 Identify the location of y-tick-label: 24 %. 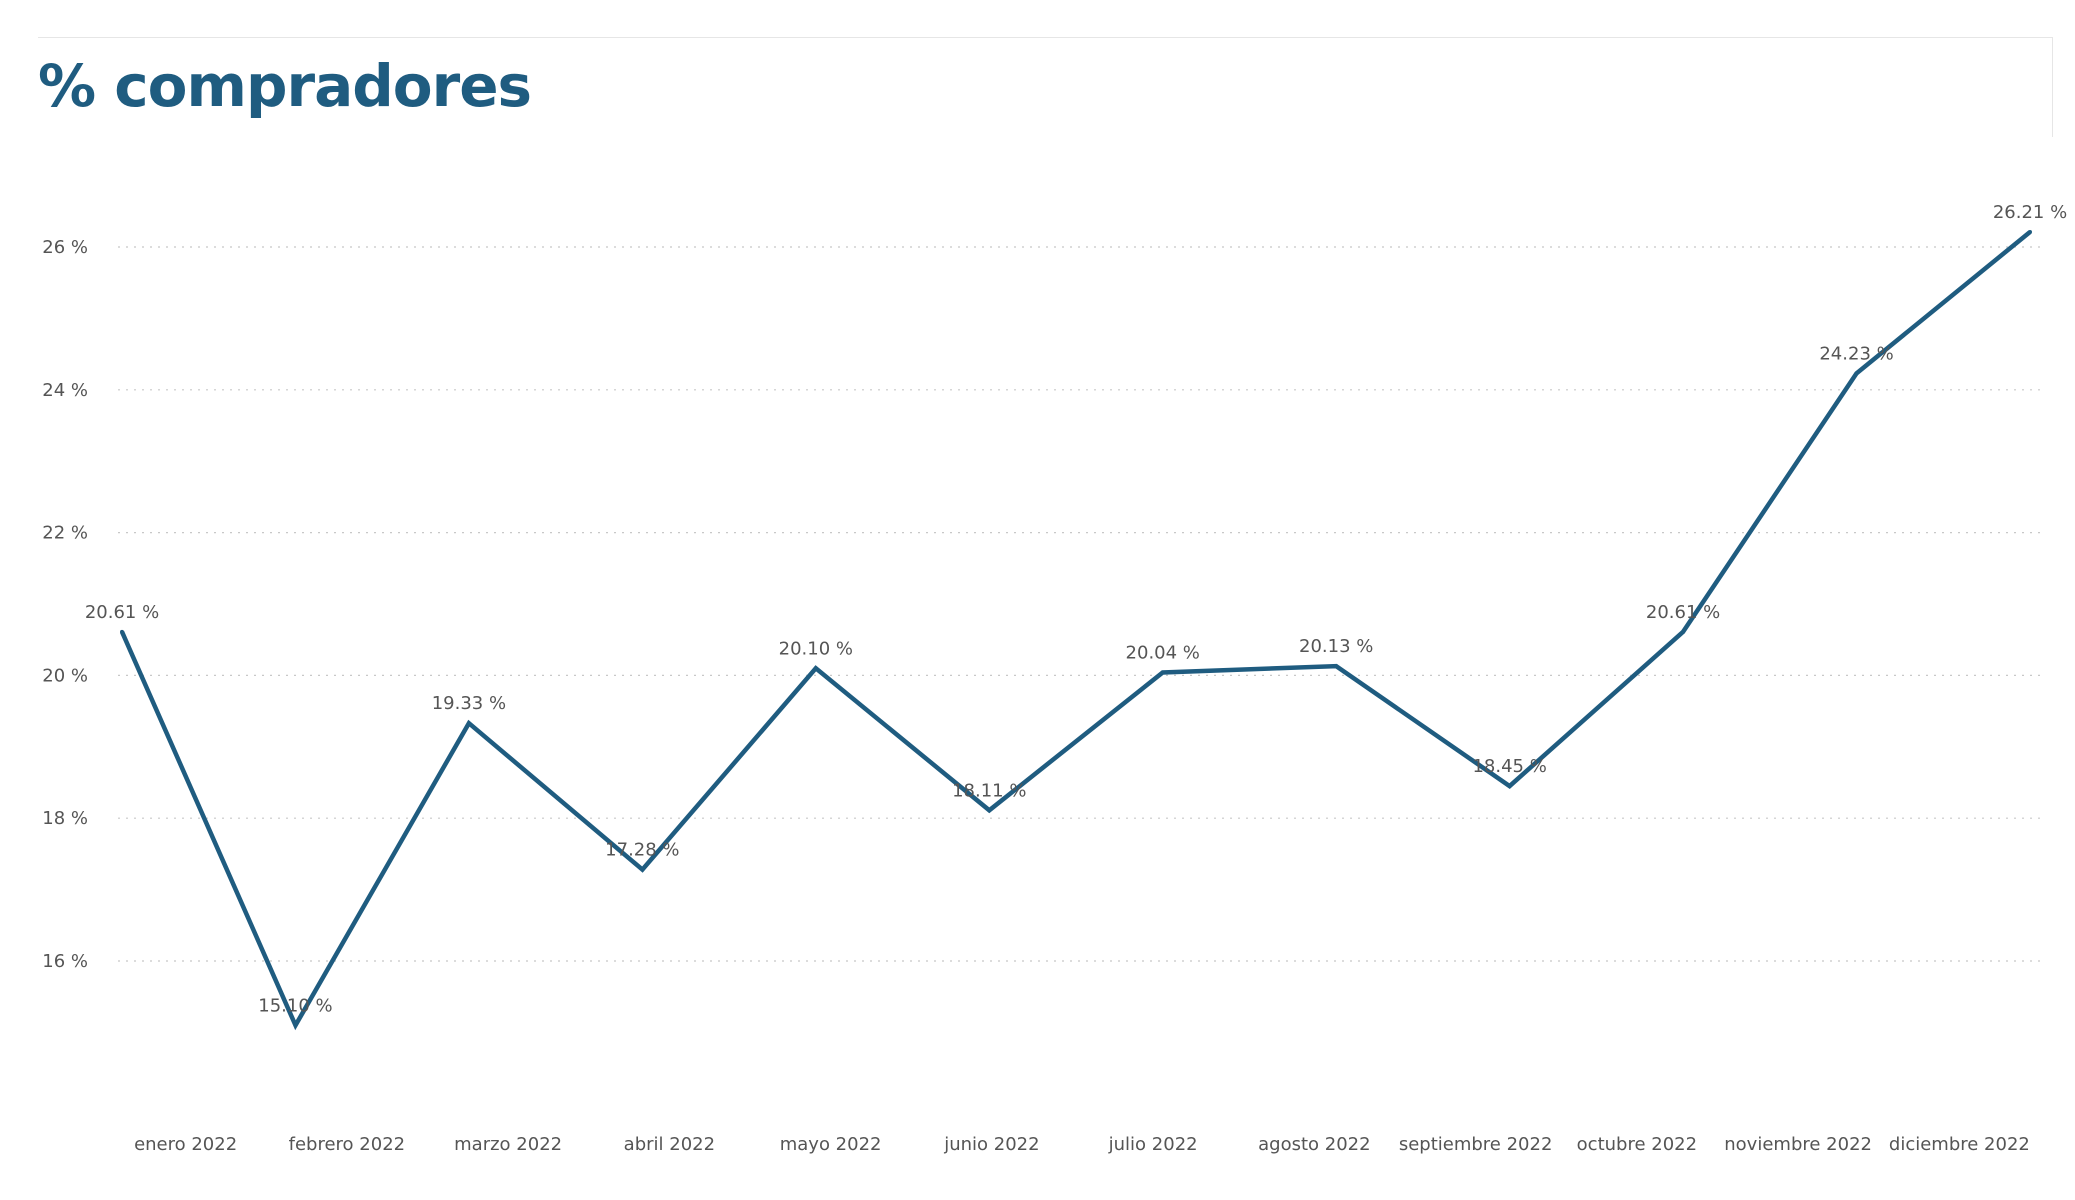
(65, 390).